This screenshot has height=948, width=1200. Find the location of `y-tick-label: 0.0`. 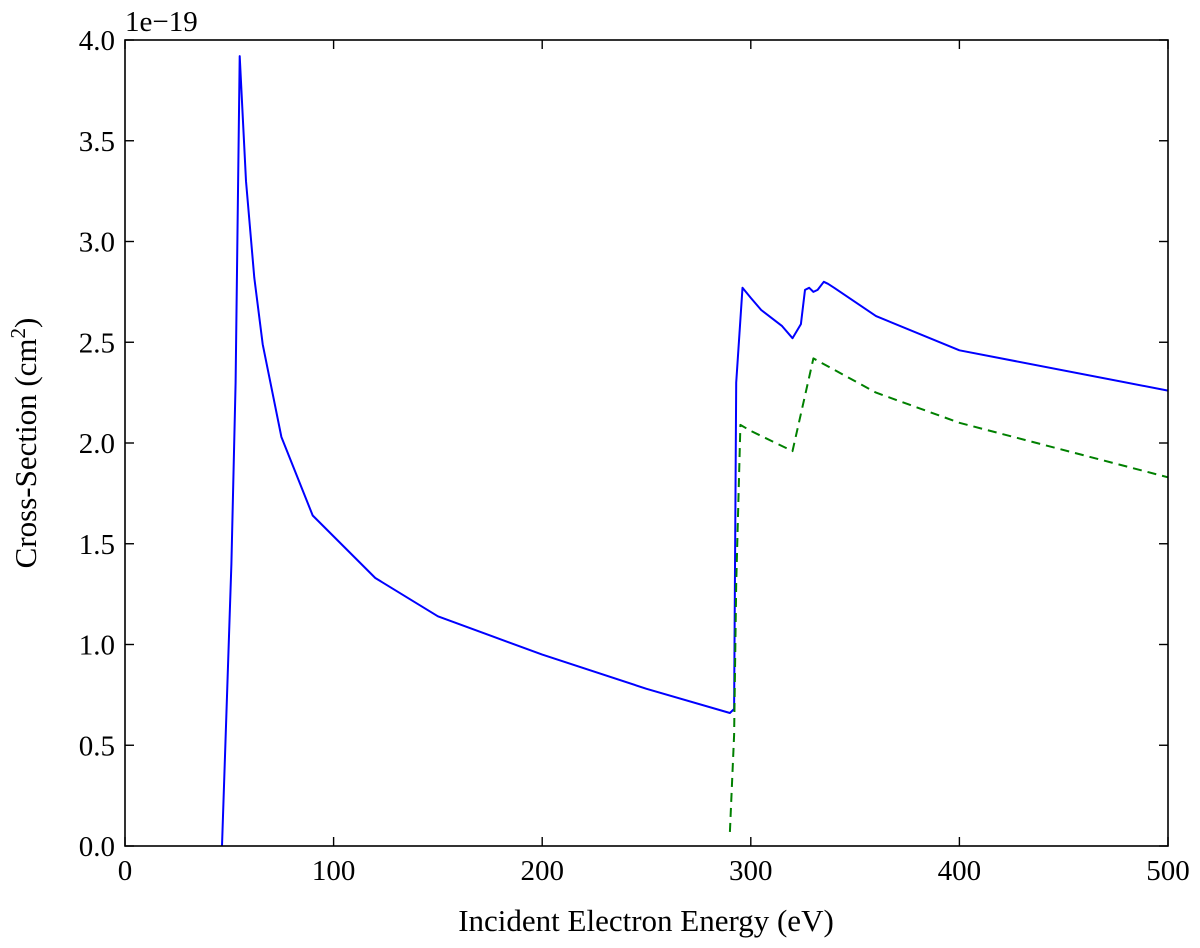

y-tick-label: 0.0 is located at coordinates (97, 847).